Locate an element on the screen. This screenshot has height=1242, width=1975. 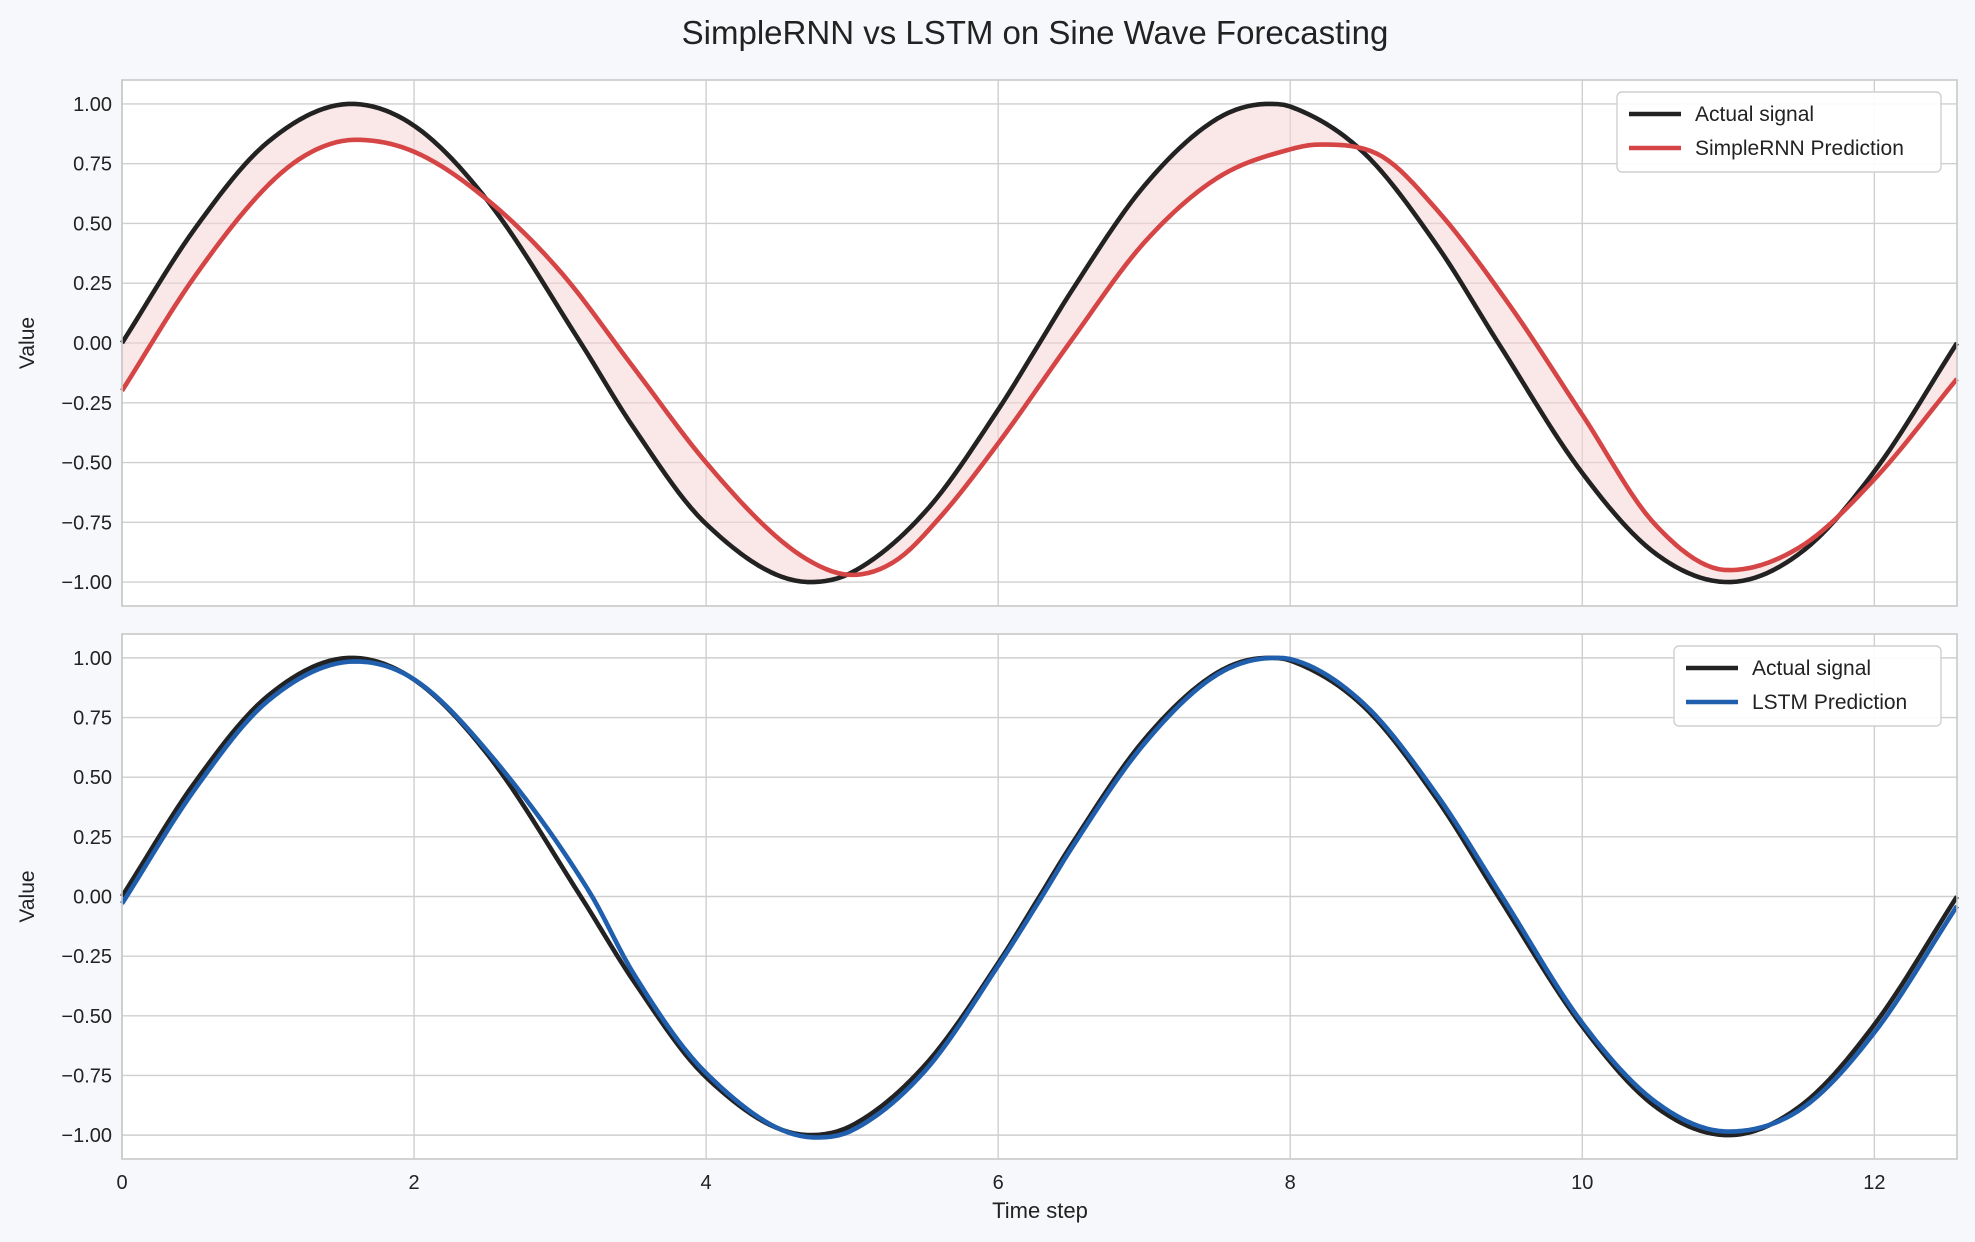
x-tick-label: 12 is located at coordinates (1874, 1183).